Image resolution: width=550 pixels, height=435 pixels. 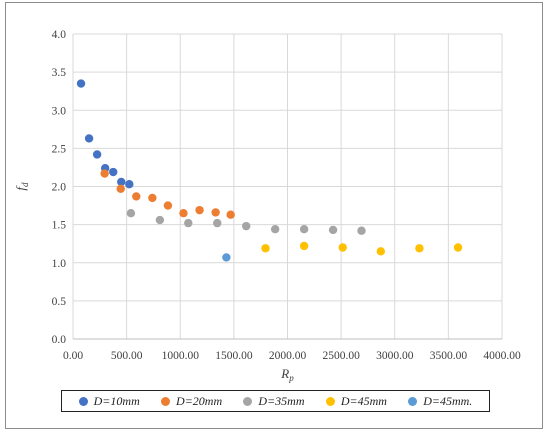 I want to click on y-axis-title: fd, so click(x=21, y=186).